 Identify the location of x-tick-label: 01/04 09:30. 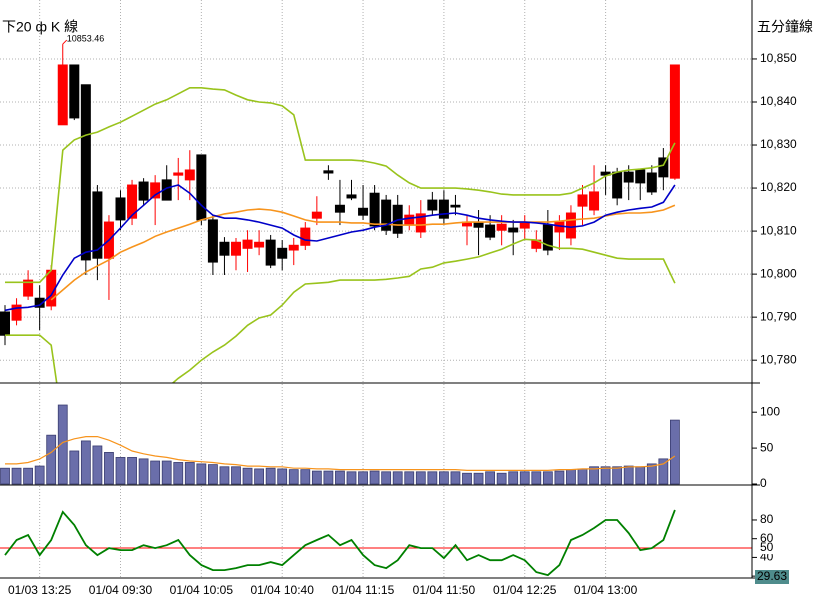
(121, 590).